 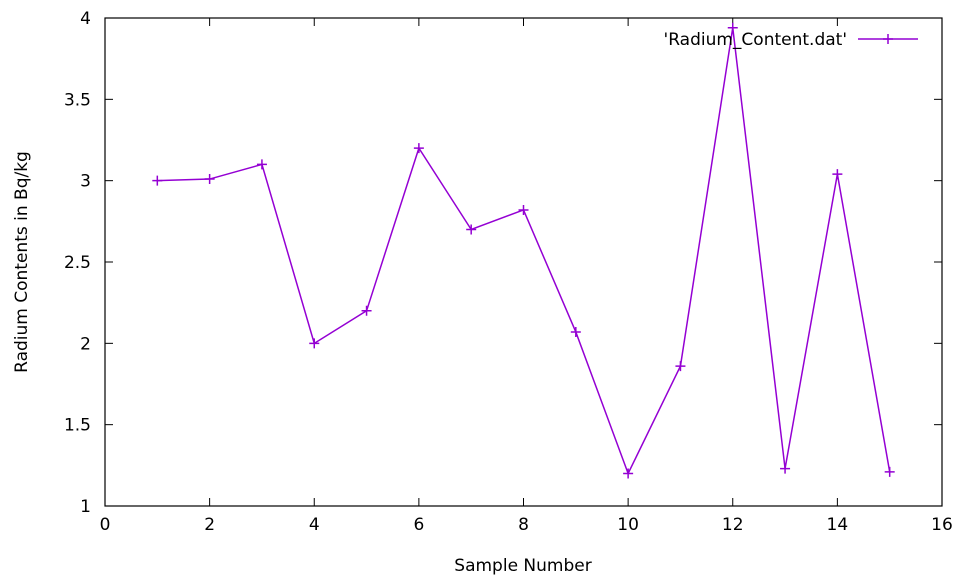 I want to click on x-tick-label: 12, so click(x=733, y=525).